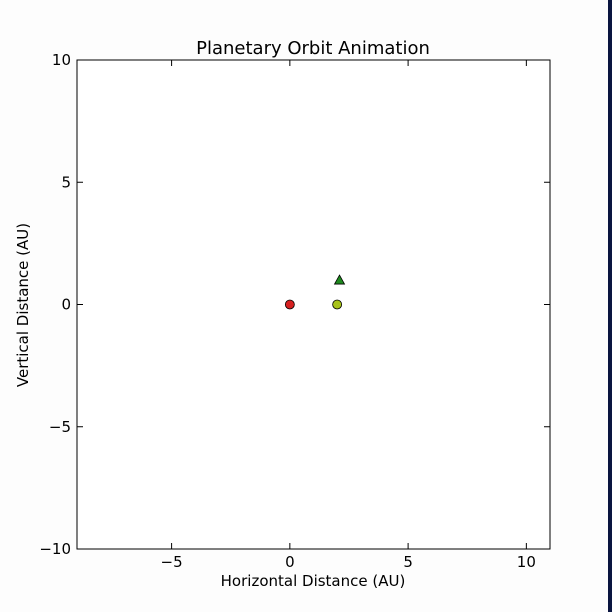  I want to click on planet-triangle-marker, so click(339, 279).